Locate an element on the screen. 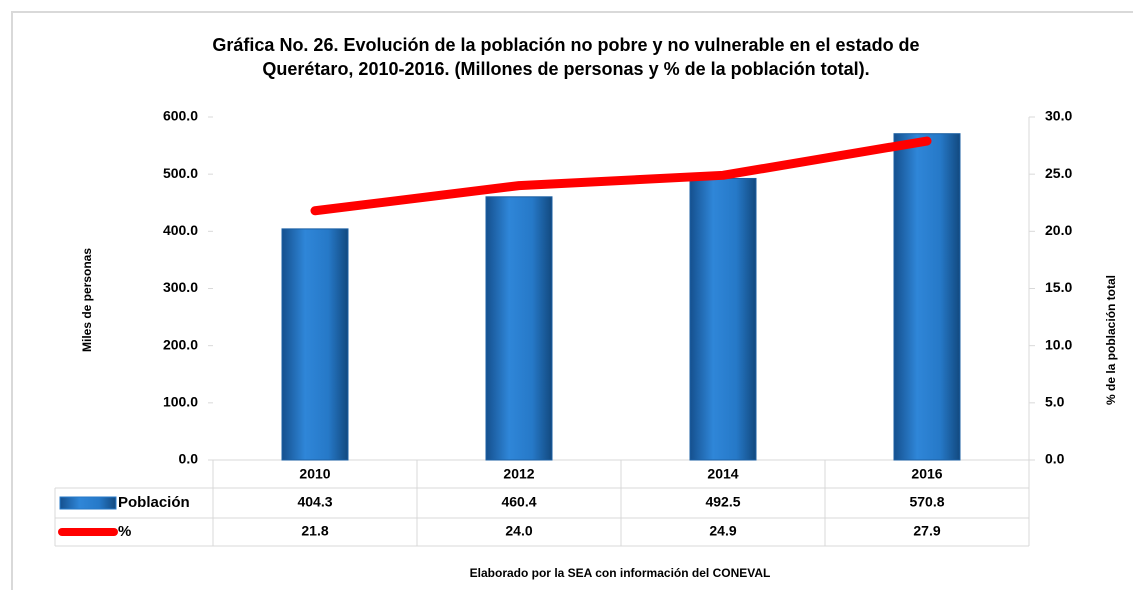 The image size is (1133, 590). line is located at coordinates (621, 176).